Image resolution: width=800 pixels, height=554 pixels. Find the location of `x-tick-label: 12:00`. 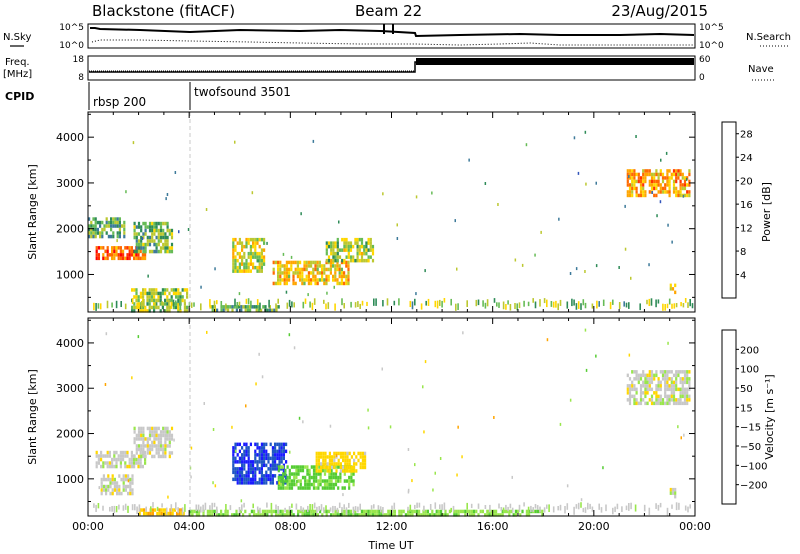

x-tick-label: 12:00 is located at coordinates (392, 526).